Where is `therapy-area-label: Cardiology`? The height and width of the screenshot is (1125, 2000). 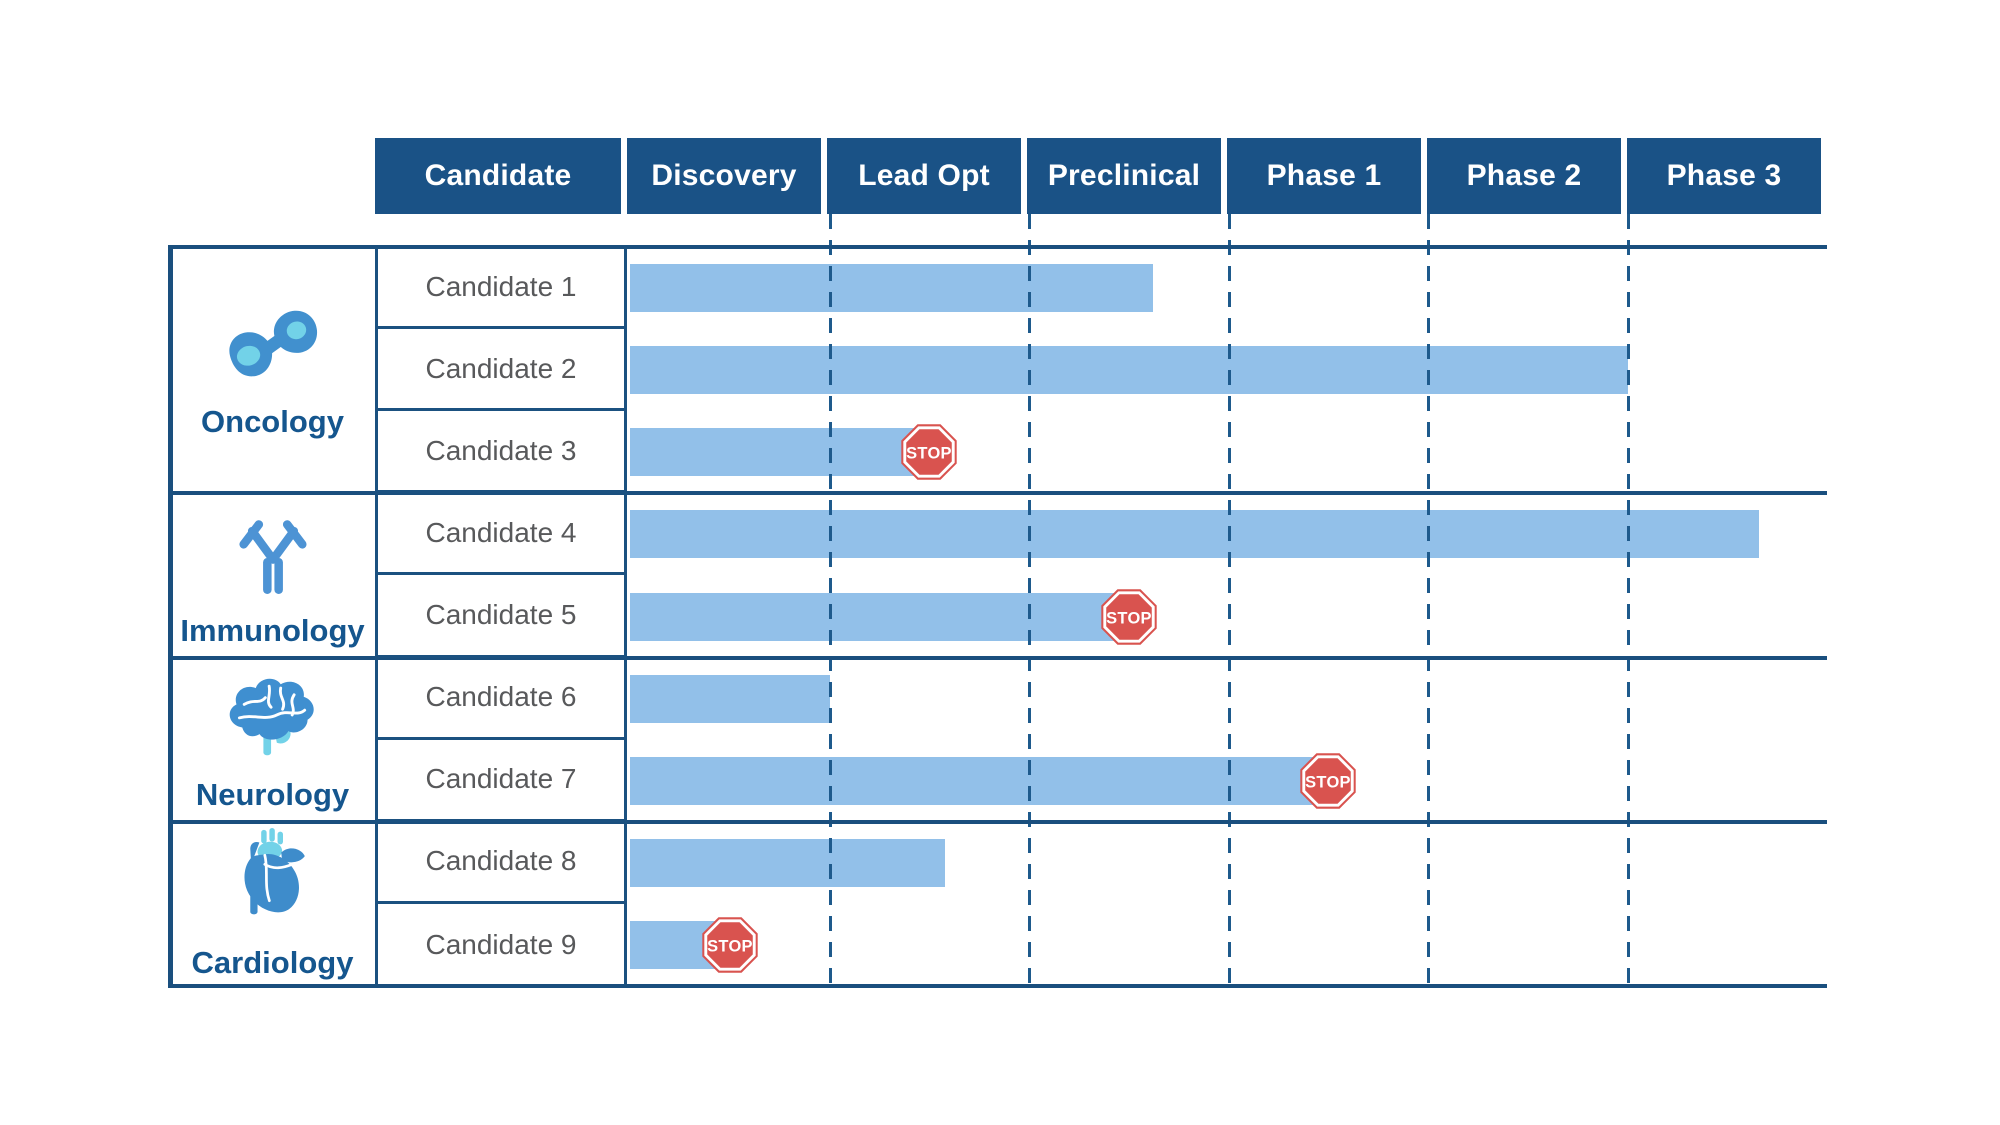 therapy-area-label: Cardiology is located at coordinates (272, 963).